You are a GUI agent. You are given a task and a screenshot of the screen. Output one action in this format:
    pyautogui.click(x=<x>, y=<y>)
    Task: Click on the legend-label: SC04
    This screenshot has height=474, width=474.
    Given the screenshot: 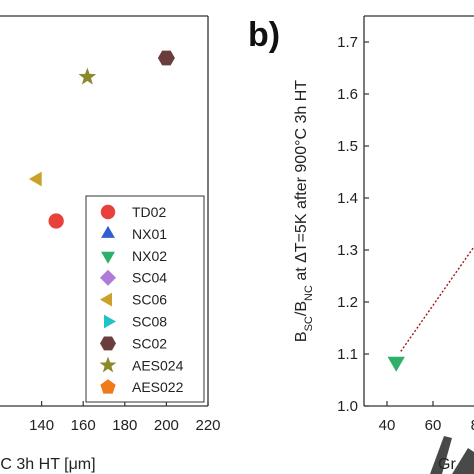 What is the action you would take?
    pyautogui.click(x=149, y=278)
    